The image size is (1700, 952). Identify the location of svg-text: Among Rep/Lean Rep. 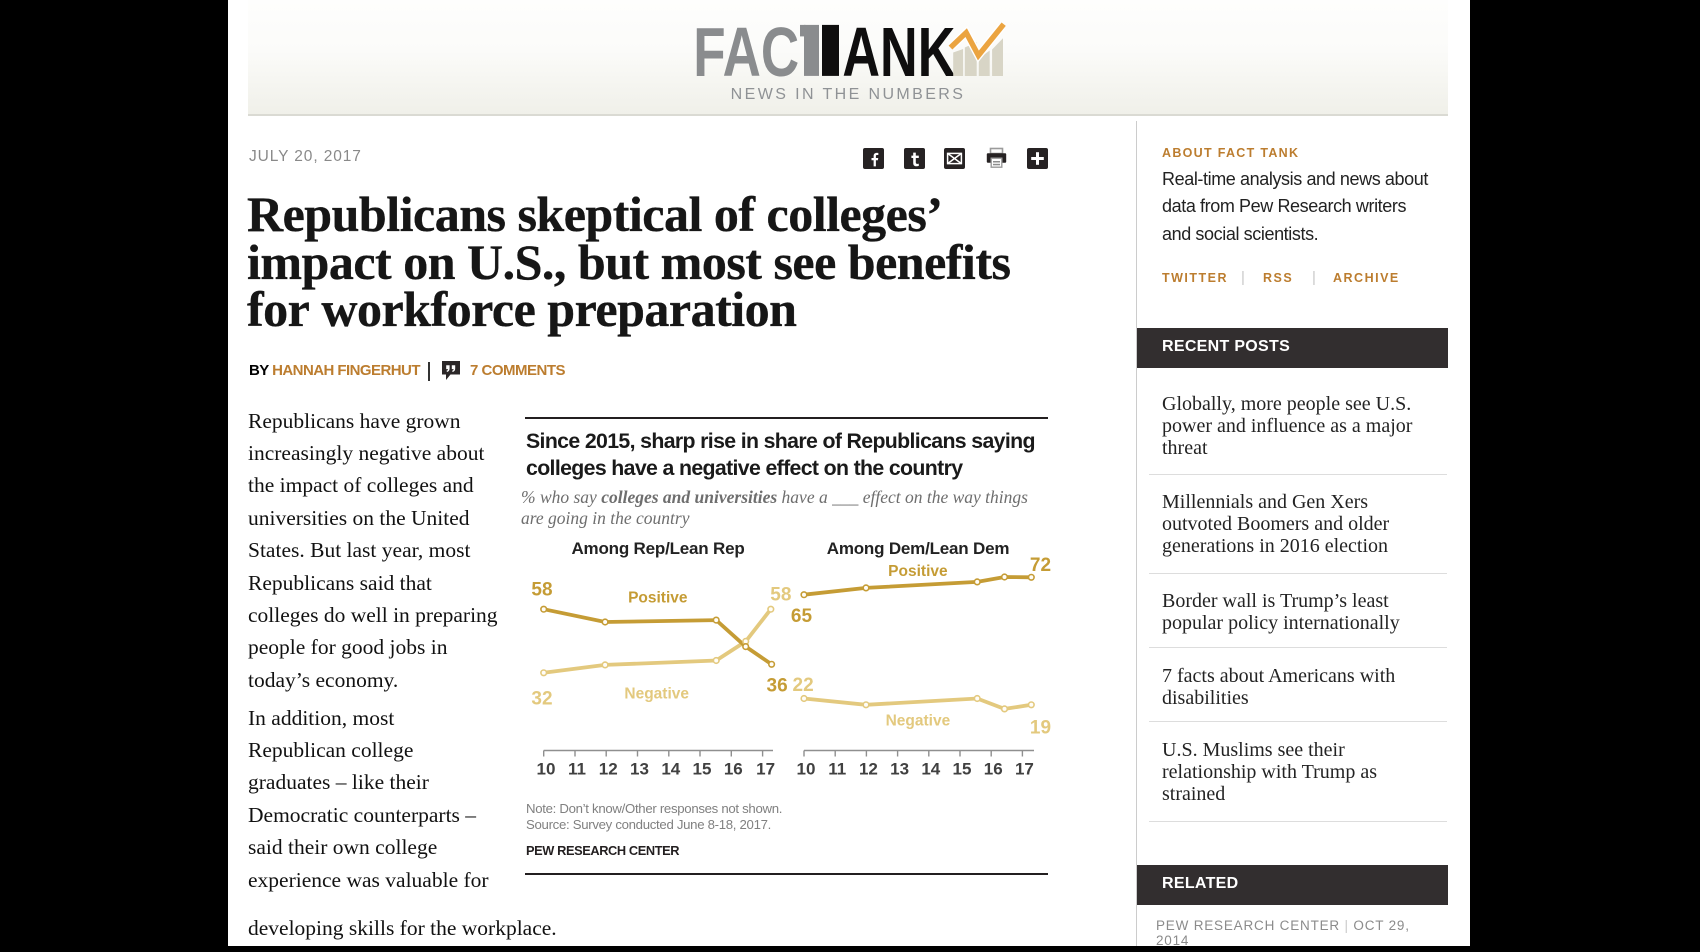
(657, 548).